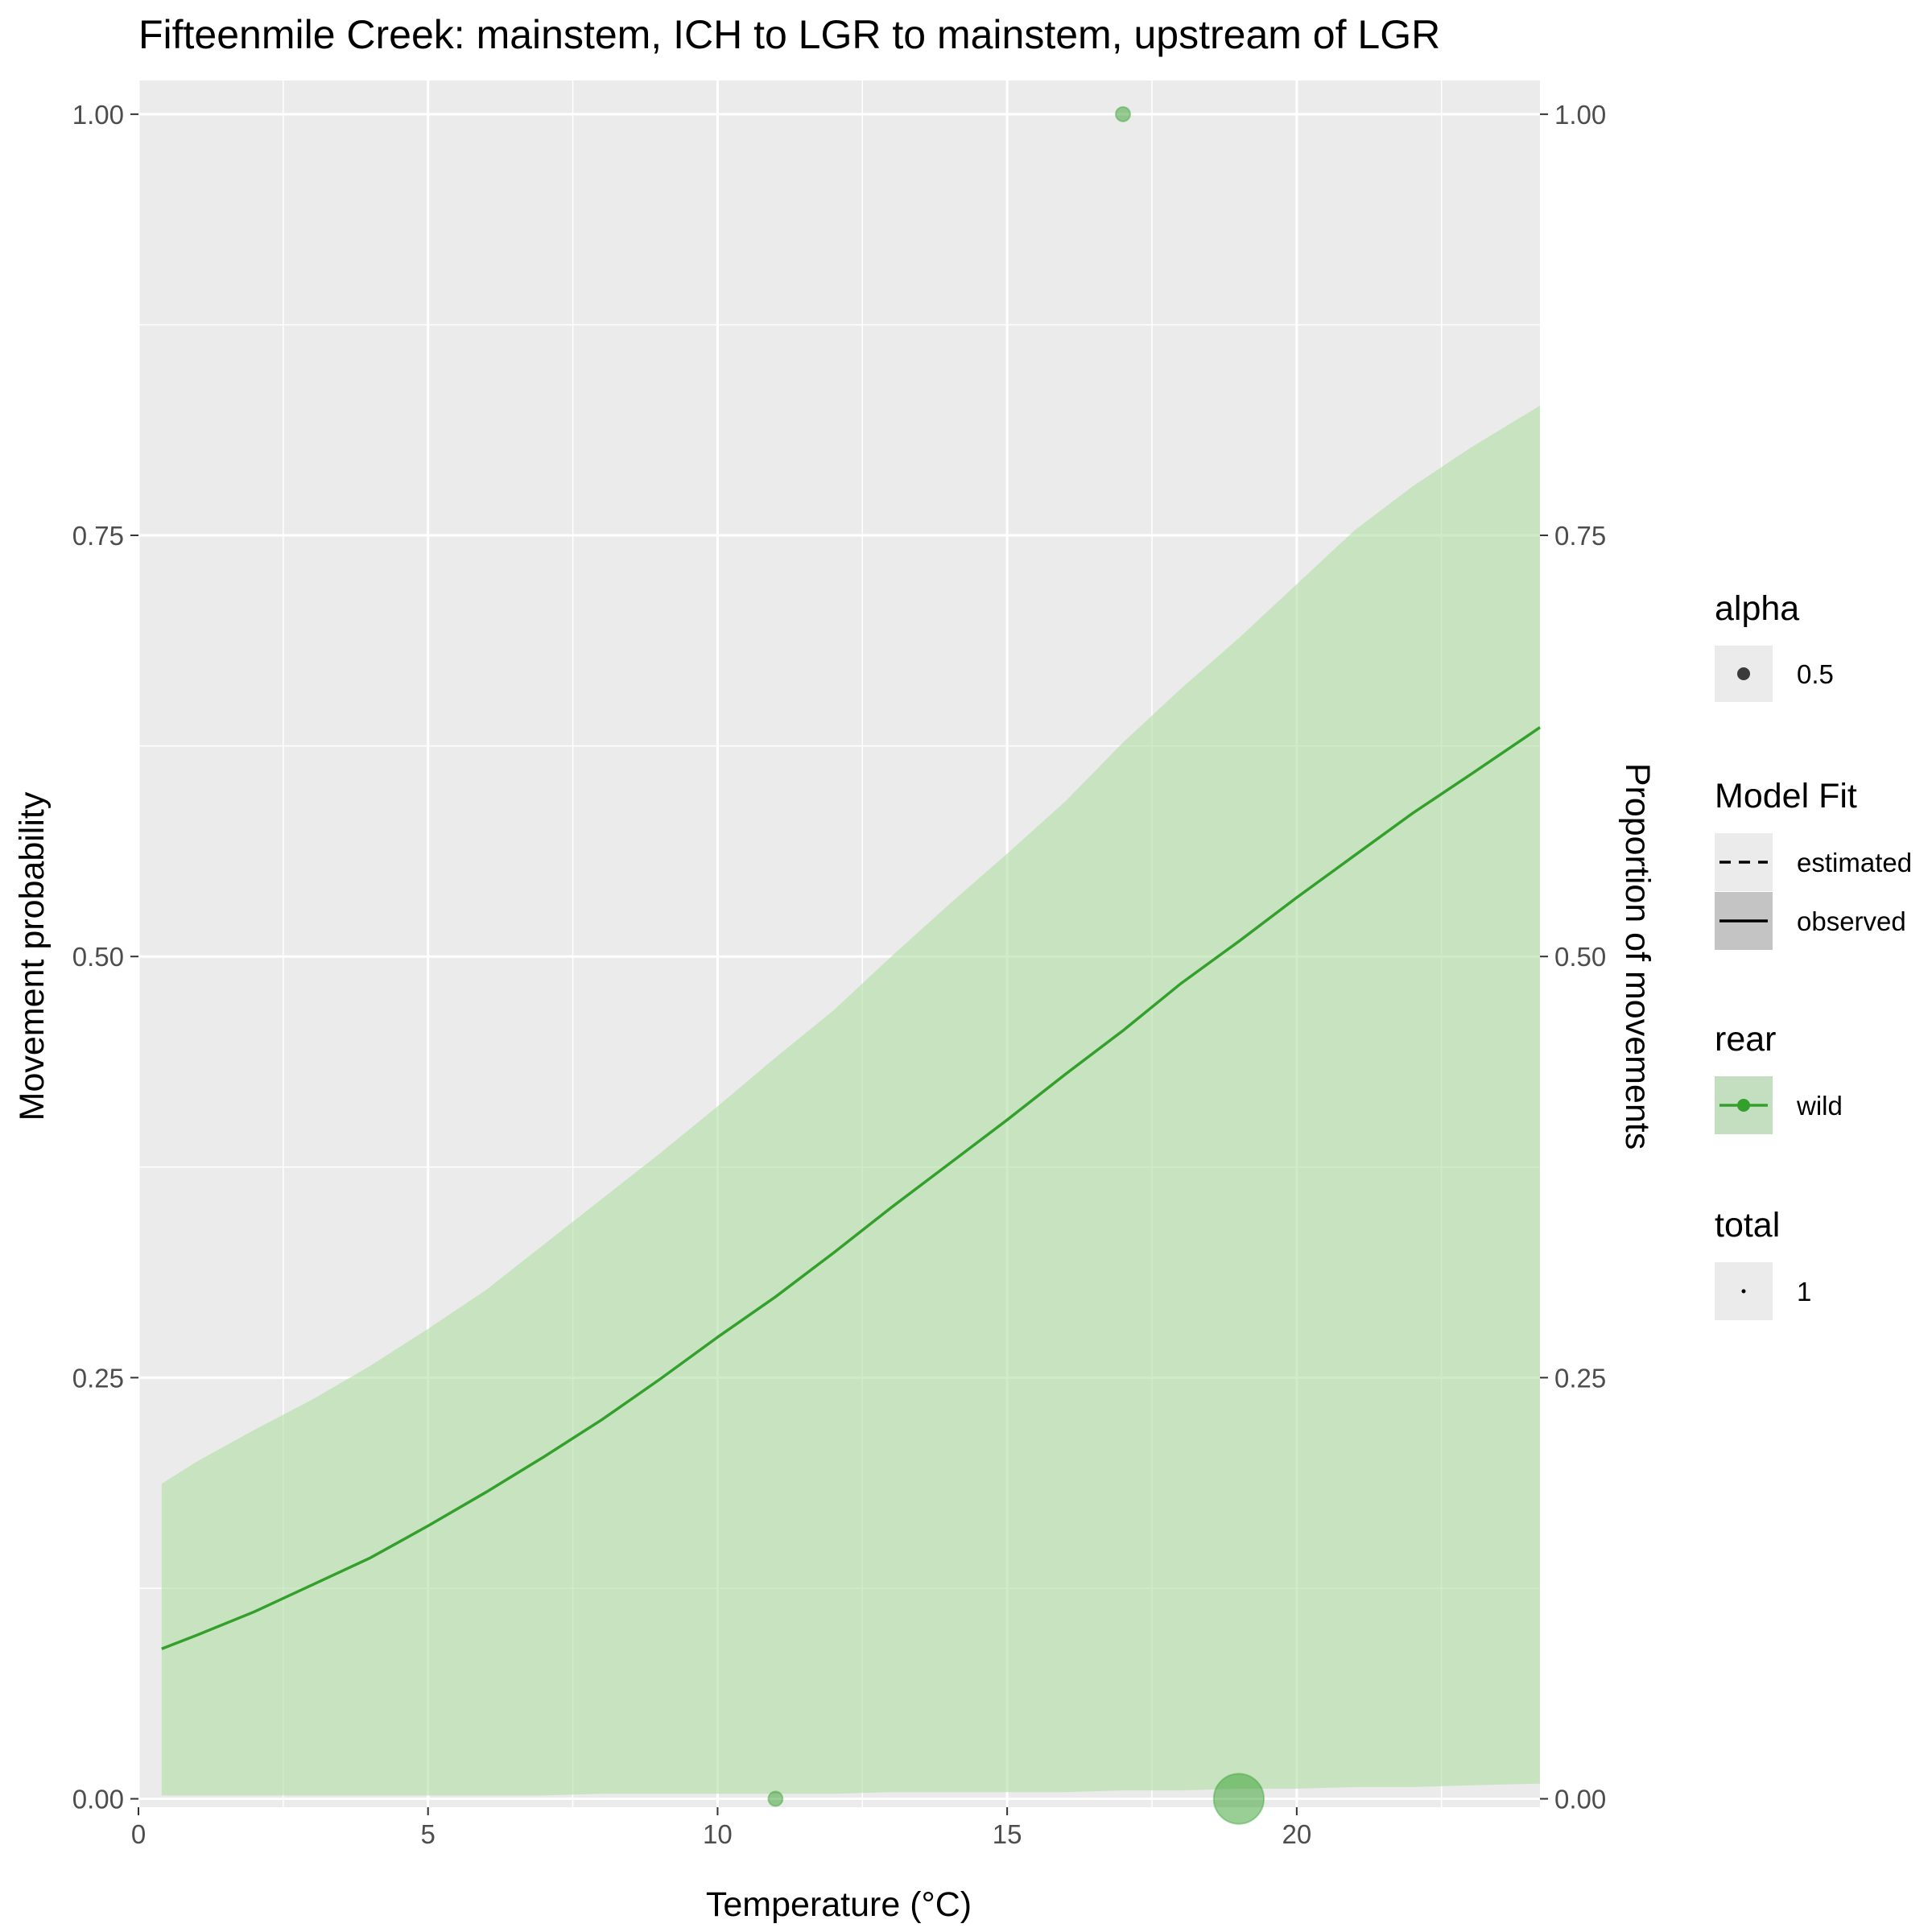 The width and height of the screenshot is (1932, 1932). I want to click on legend-wild-point-icon, so click(1743, 1105).